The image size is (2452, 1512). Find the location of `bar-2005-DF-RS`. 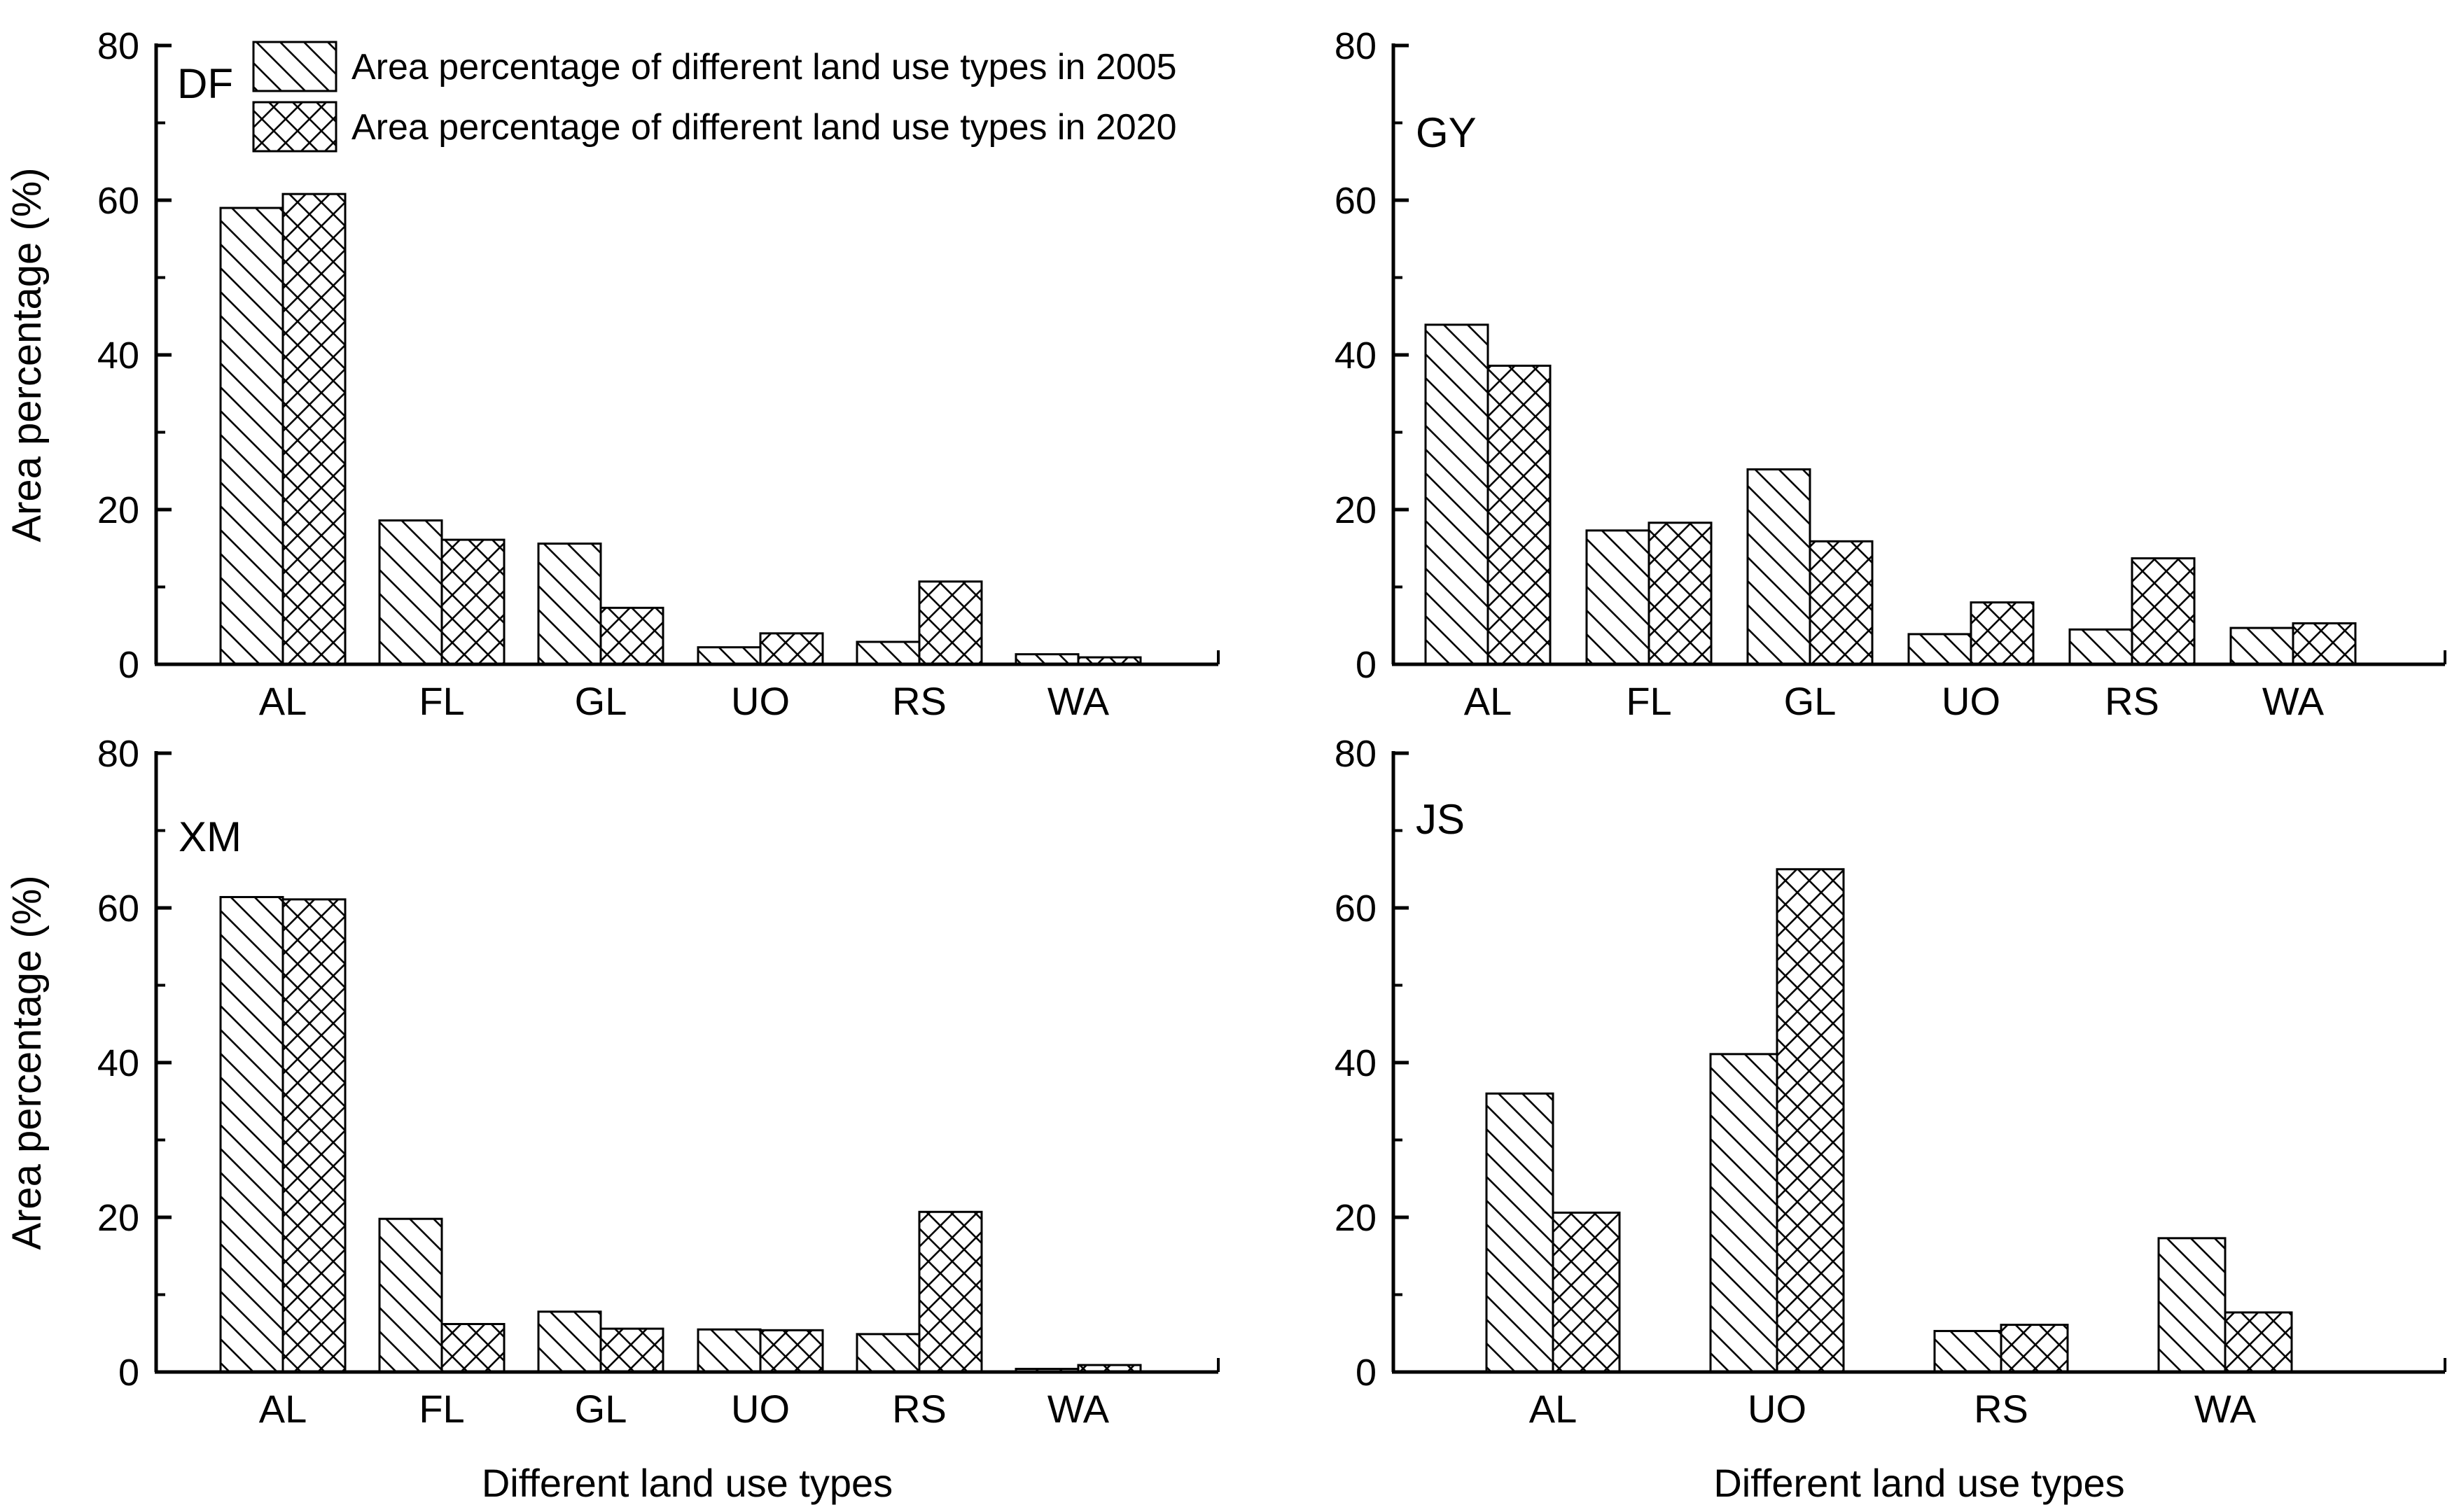

bar-2005-DF-RS is located at coordinates (888, 653).